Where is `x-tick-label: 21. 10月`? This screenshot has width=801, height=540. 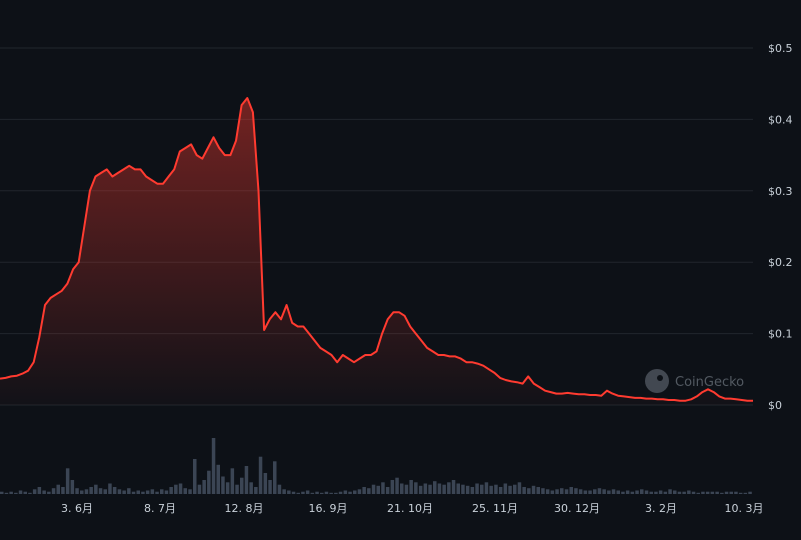 x-tick-label: 21. 10月 is located at coordinates (410, 508).